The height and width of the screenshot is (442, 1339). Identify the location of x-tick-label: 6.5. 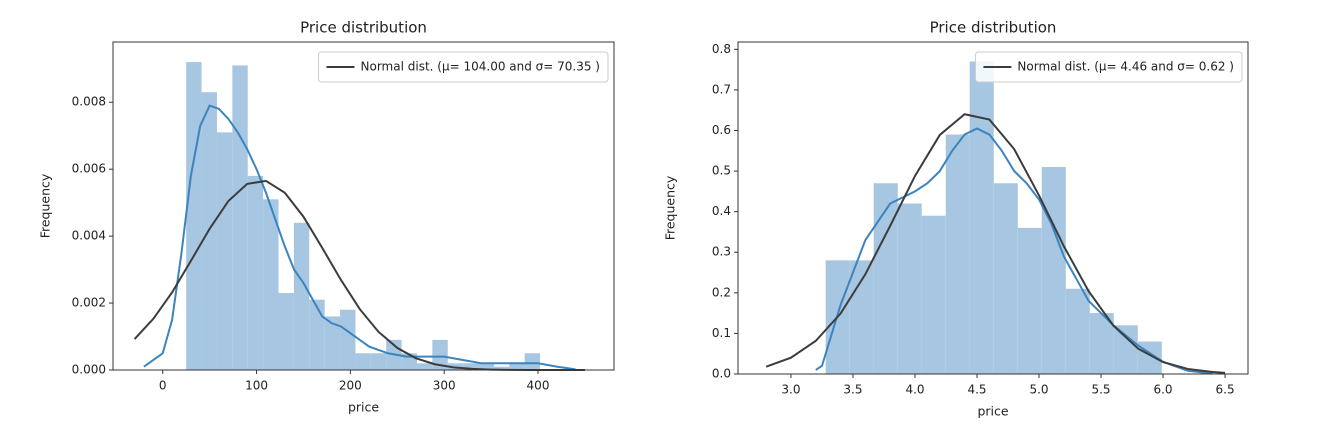
(1225, 390).